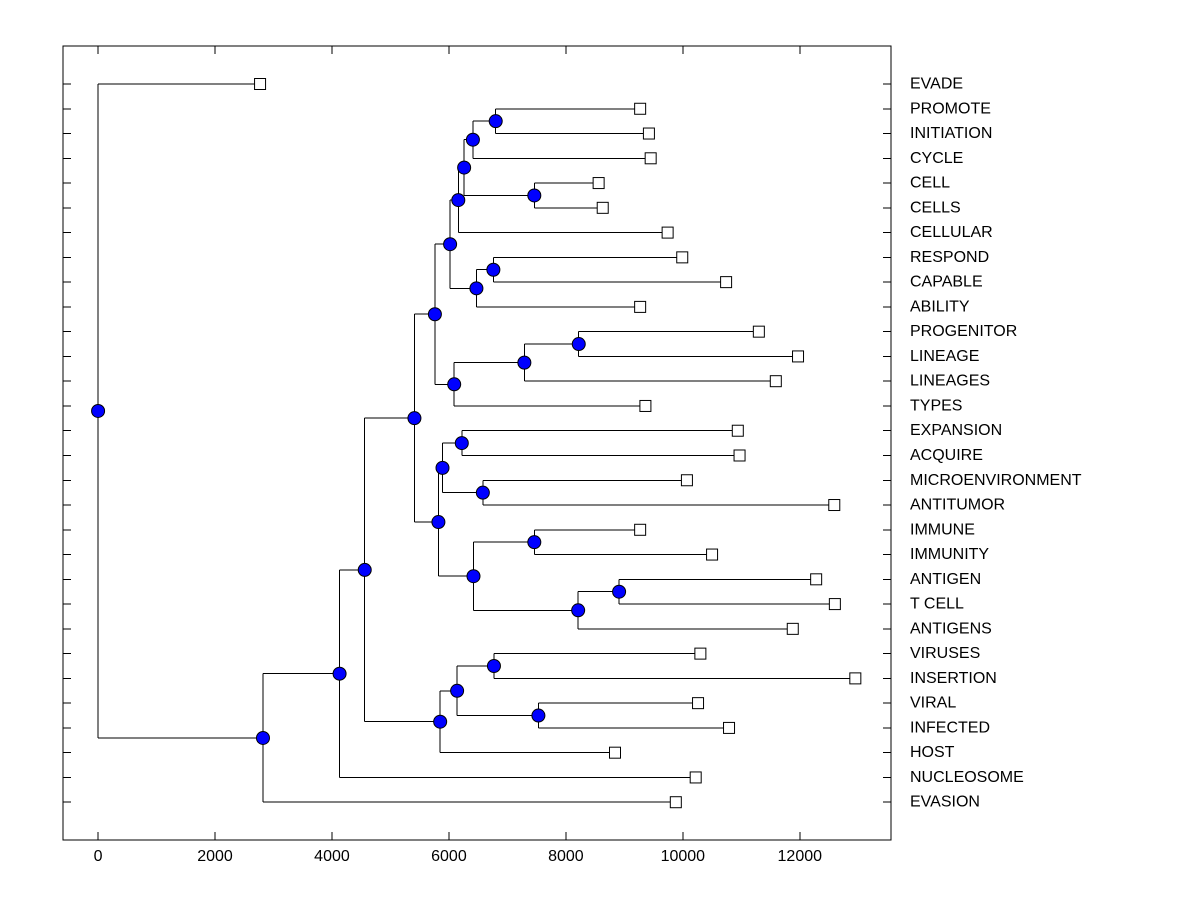 This screenshot has height=900, width=1200. Describe the element at coordinates (996, 480) in the screenshot. I see `leaf-label: MICROENVIRONMENT` at that location.